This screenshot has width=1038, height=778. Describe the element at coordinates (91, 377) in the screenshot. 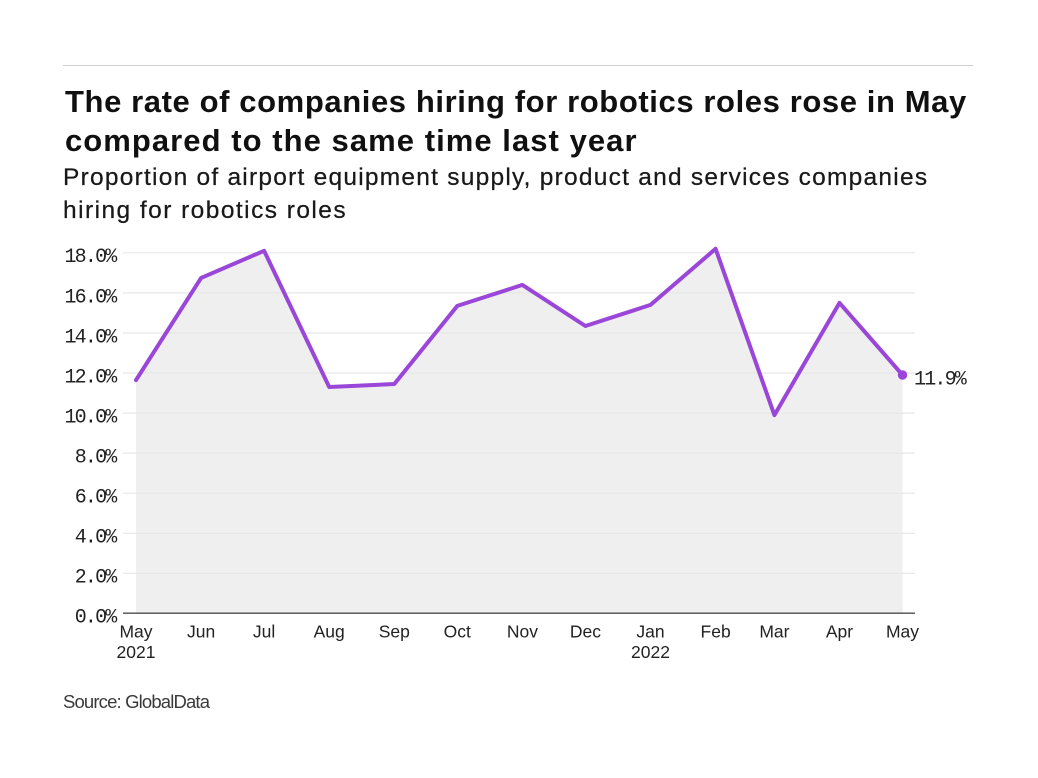

I see `svg-text: 12.0%` at that location.